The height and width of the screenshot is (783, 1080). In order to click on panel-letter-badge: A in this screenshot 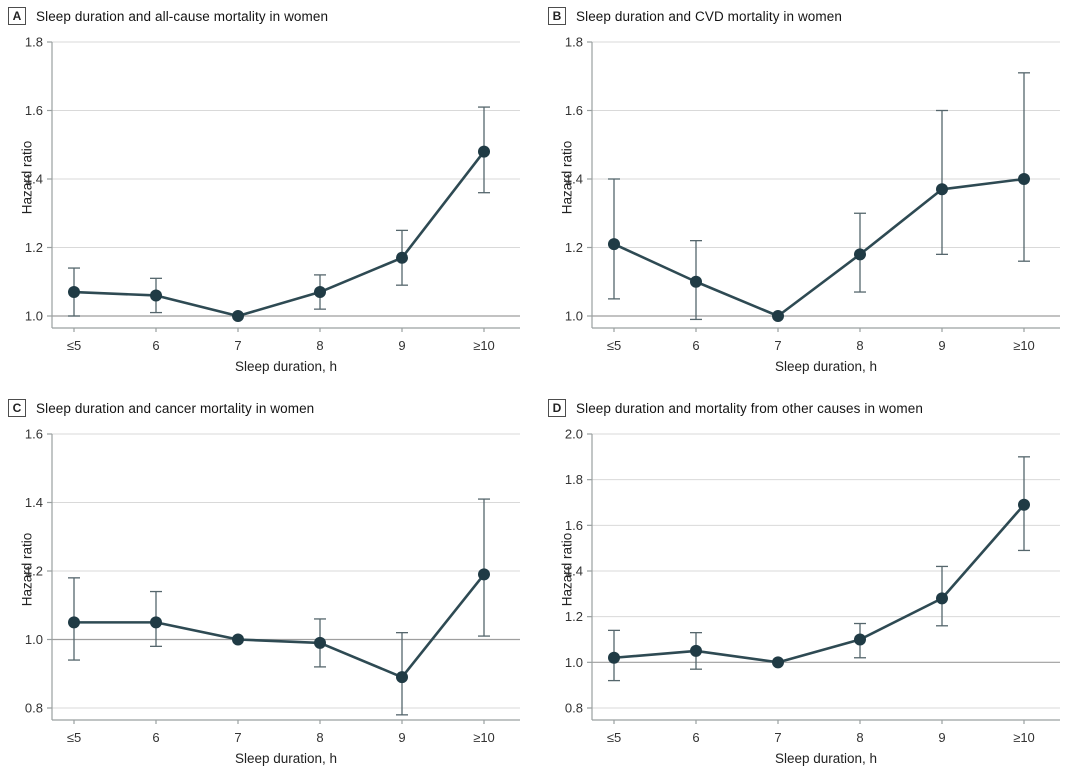, I will do `click(17, 16)`.